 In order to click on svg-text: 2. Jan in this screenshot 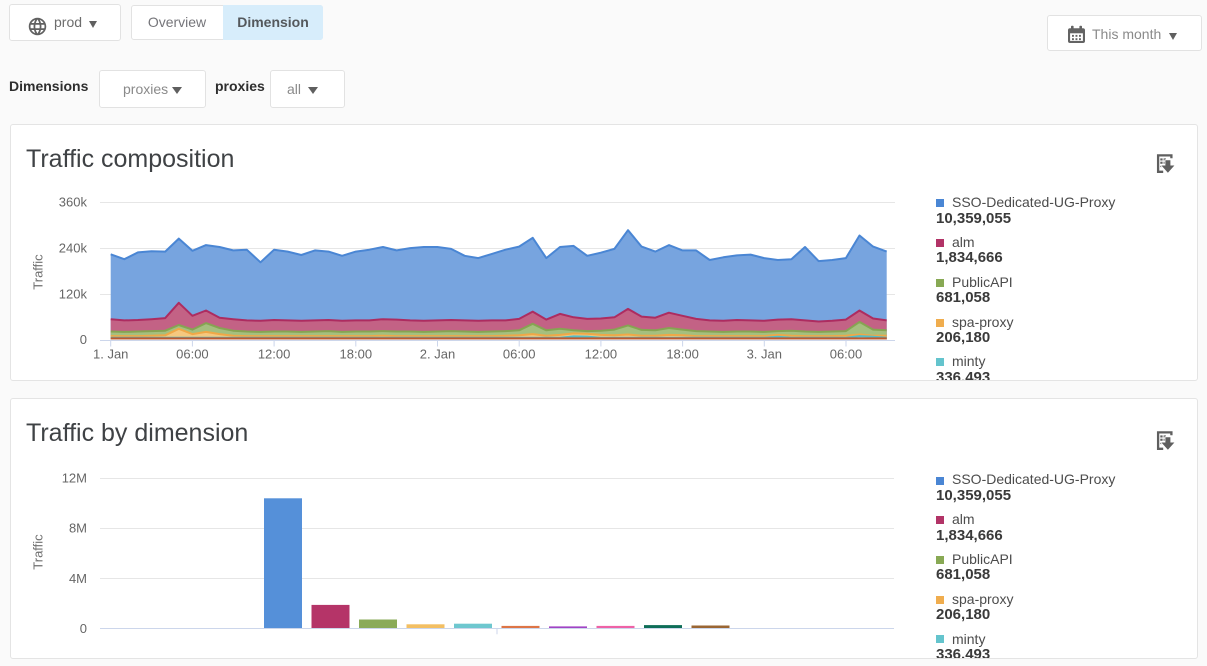, I will do `click(437, 354)`.